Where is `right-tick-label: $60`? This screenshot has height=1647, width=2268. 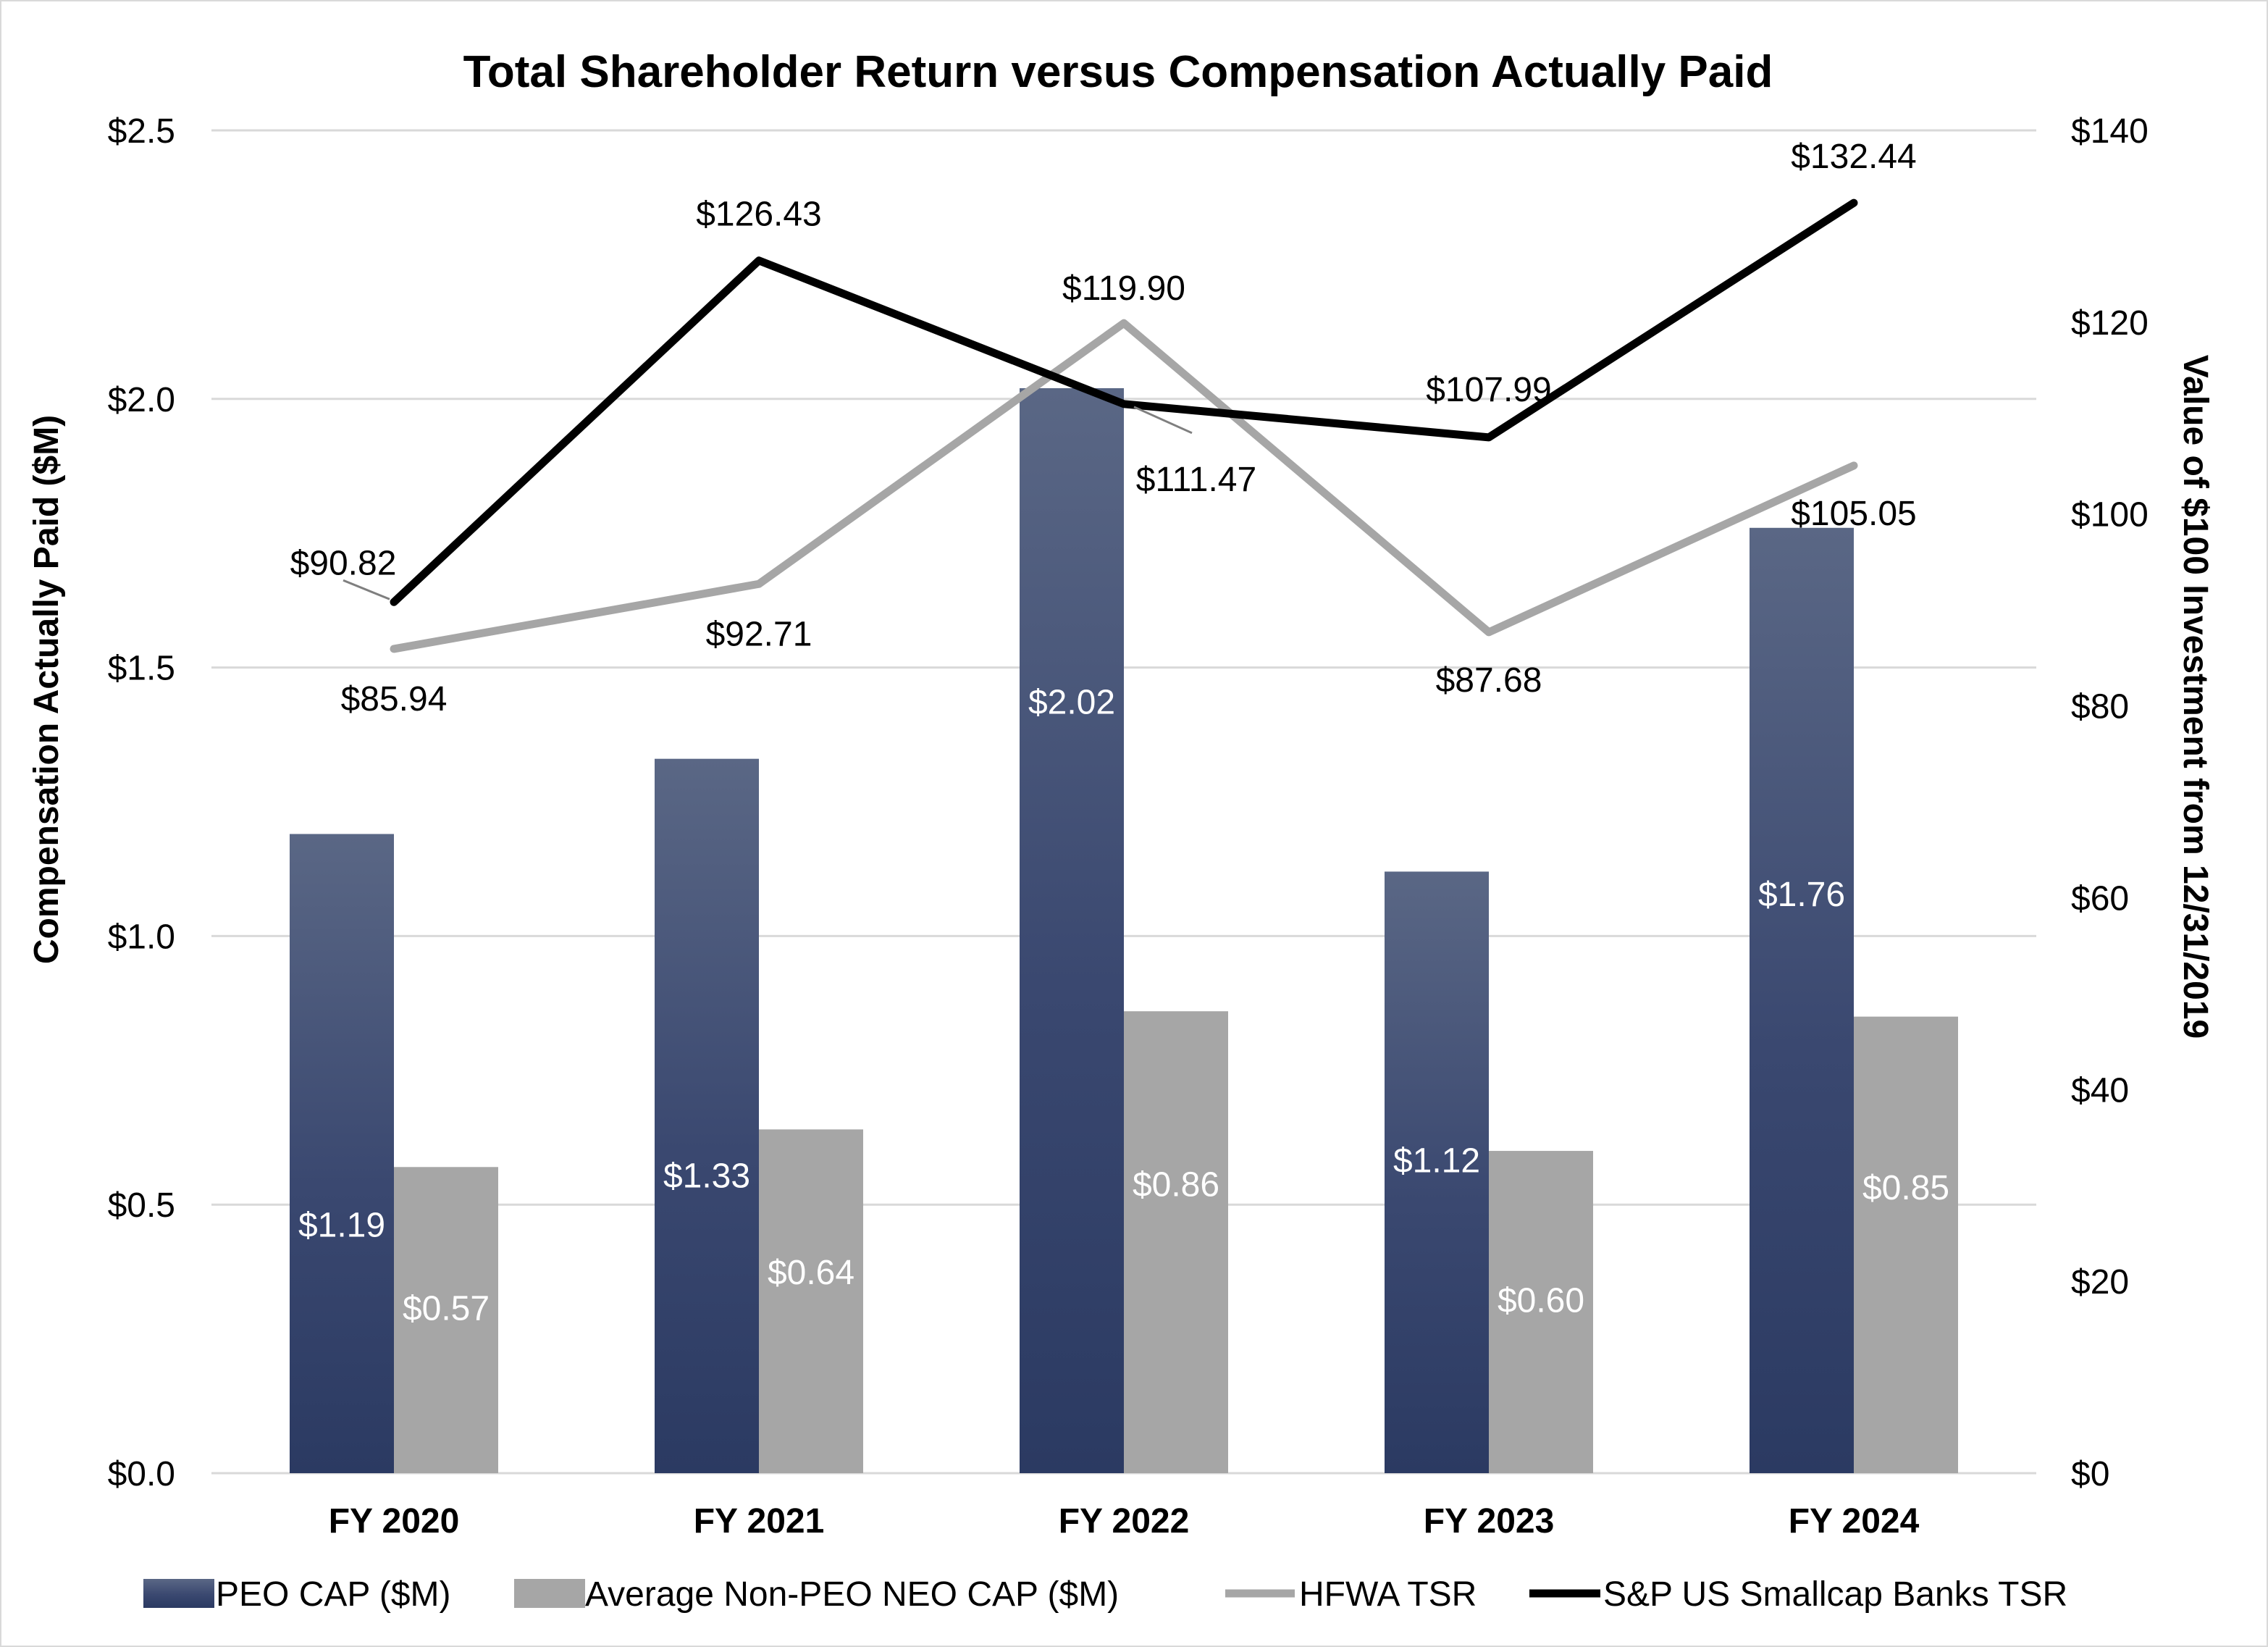 right-tick-label: $60 is located at coordinates (2100, 899).